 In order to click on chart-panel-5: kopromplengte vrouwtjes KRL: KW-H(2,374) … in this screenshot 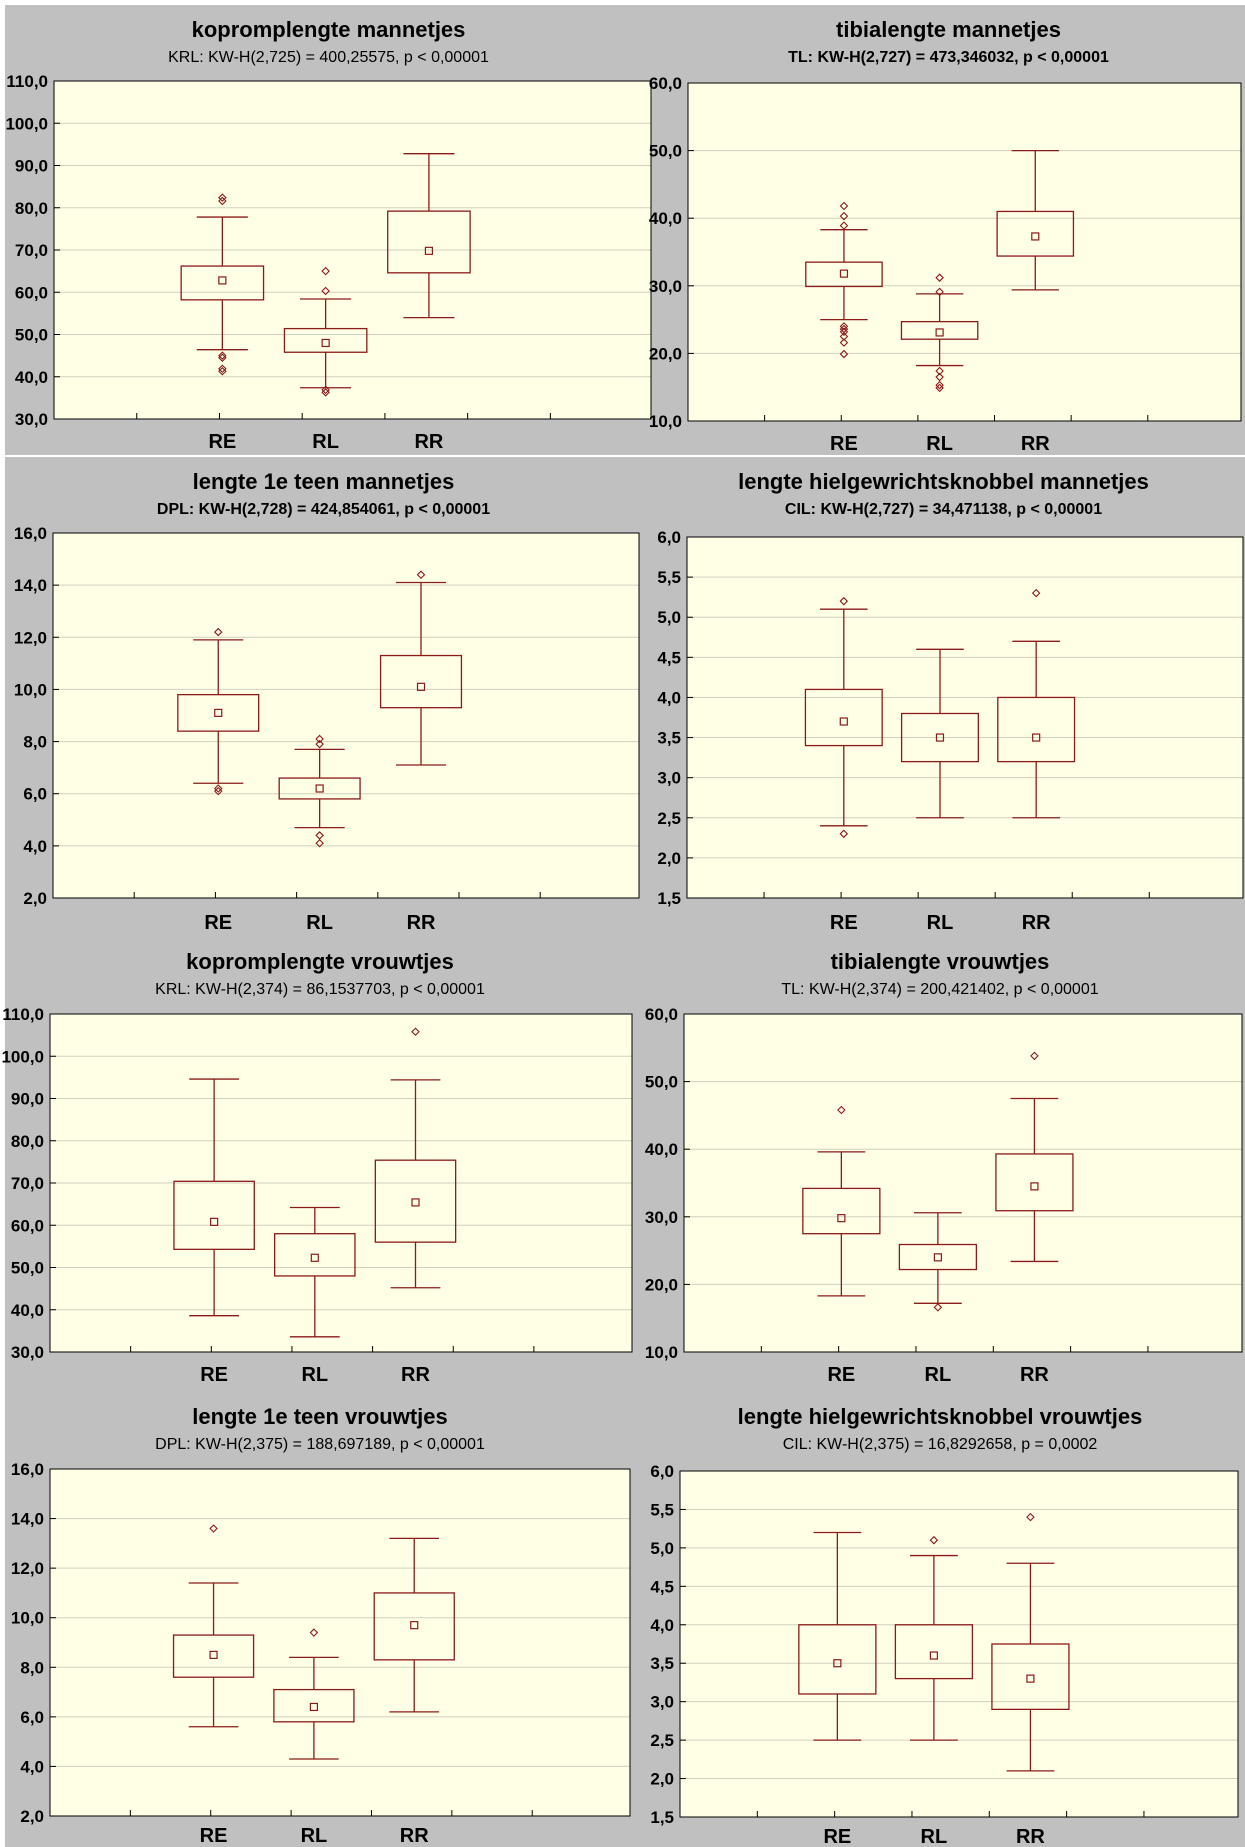, I will do `click(318, 1164)`.